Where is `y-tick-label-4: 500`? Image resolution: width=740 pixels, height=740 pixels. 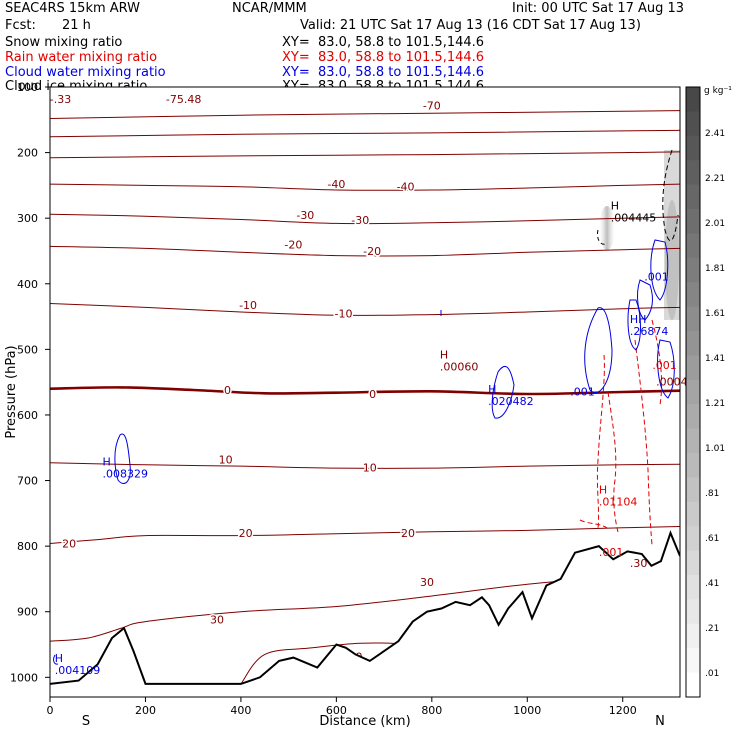 y-tick-label-4: 500 is located at coordinates (27, 349).